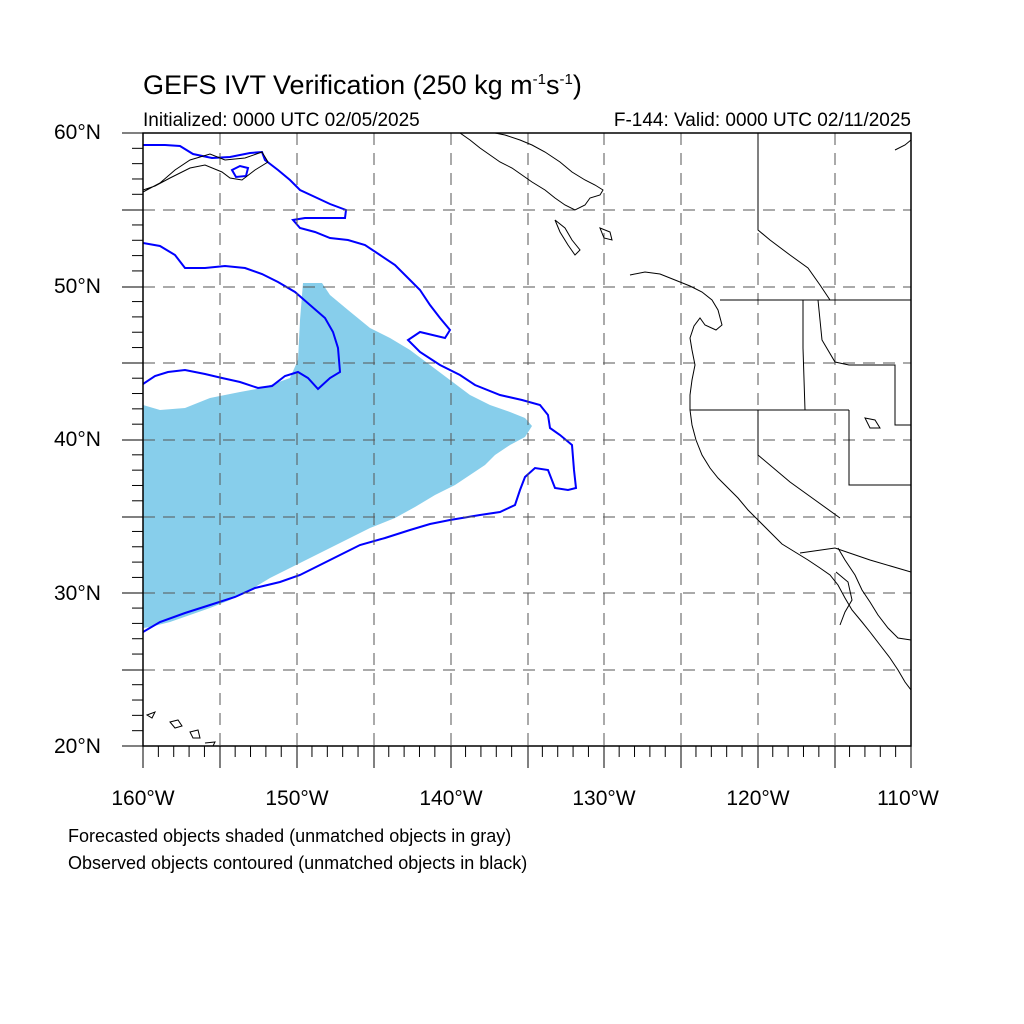 The image size is (1024, 1024). What do you see at coordinates (604, 798) in the screenshot?
I see `lon-label-130w: 130°W` at bounding box center [604, 798].